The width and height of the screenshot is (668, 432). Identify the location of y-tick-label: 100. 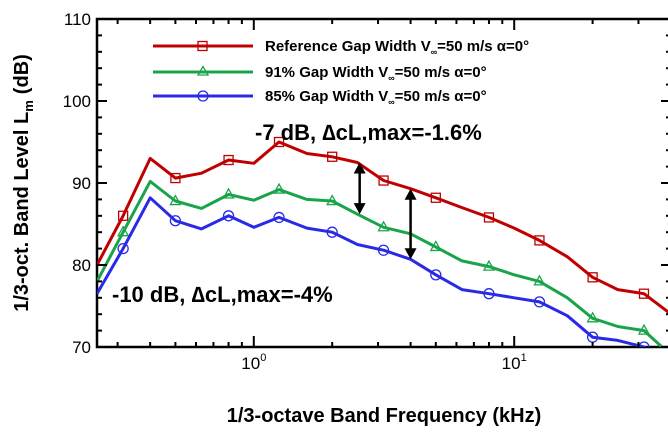
(77, 101).